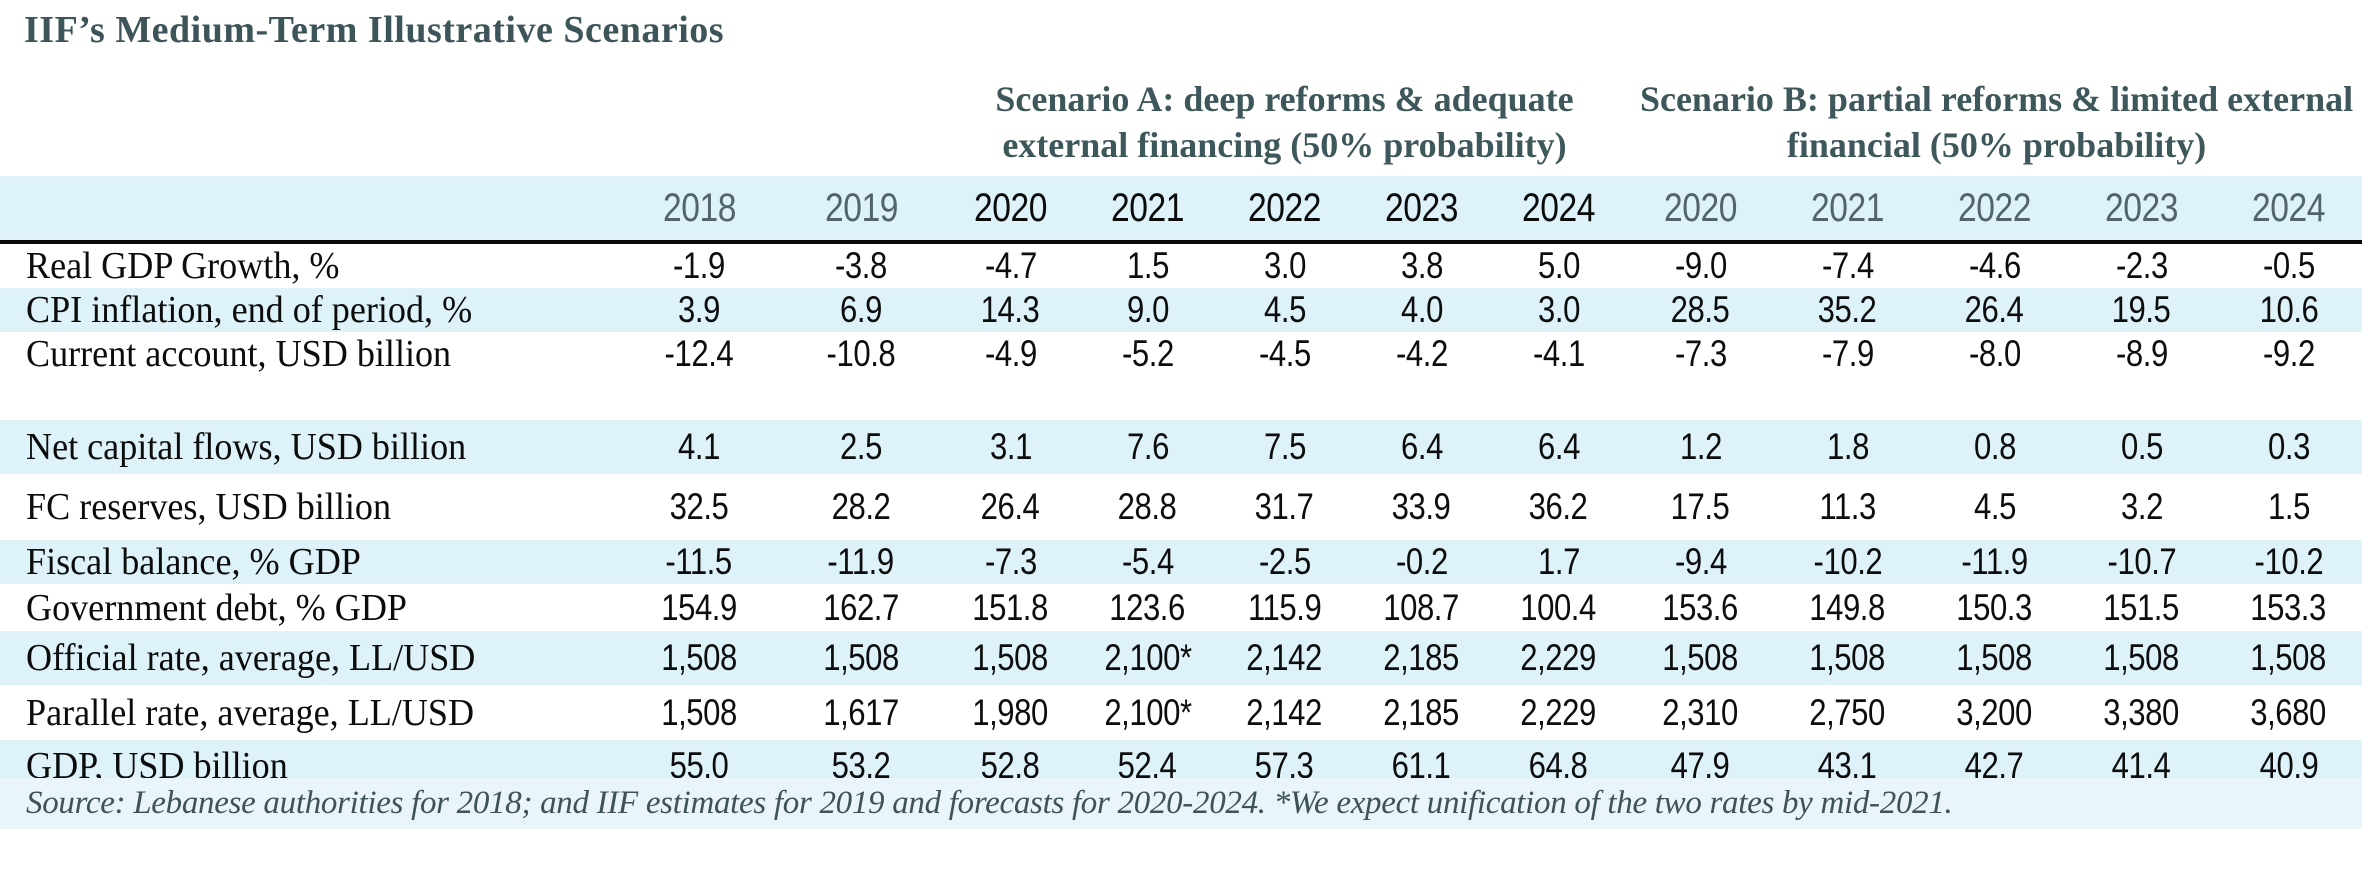  I want to click on value-cell-actual-2019: 2.5, so click(861, 447).